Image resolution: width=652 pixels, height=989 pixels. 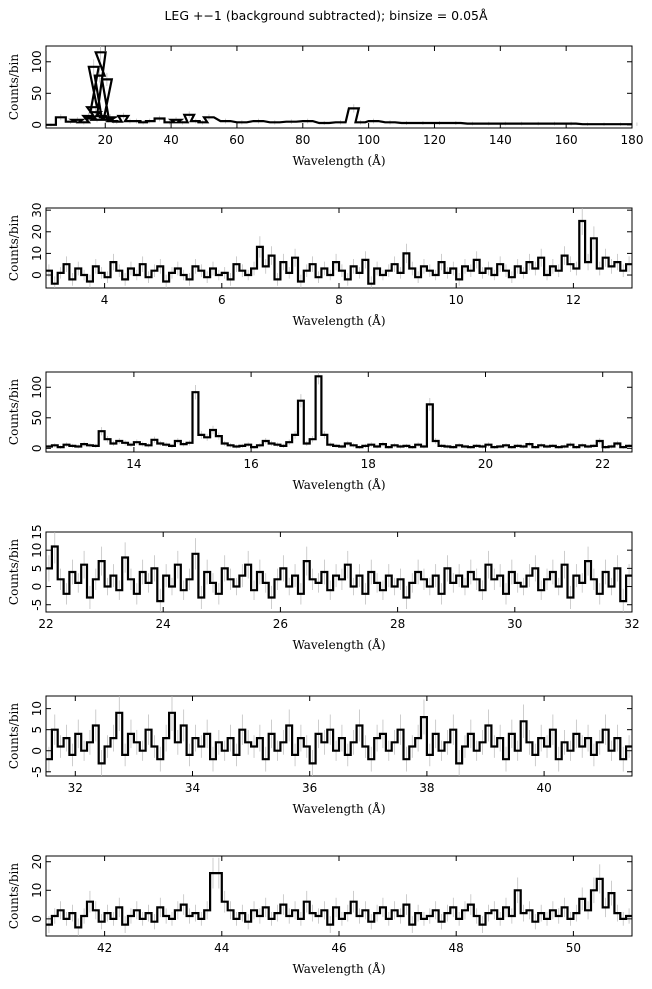 I want to click on y-tick-label: 15, so click(x=37, y=531).